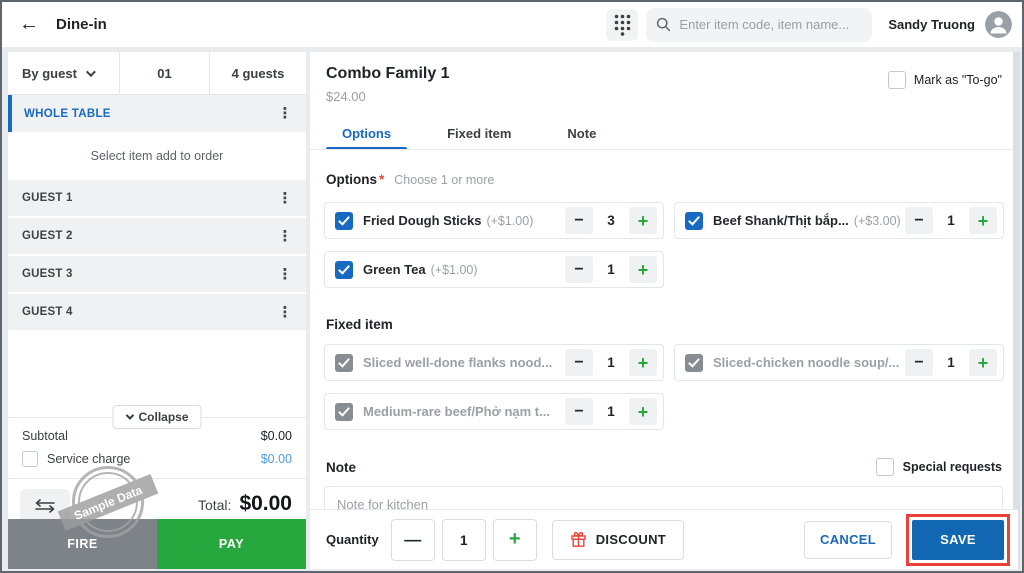 The width and height of the screenshot is (1024, 573). I want to click on cancel-button: CANCEL, so click(848, 539).